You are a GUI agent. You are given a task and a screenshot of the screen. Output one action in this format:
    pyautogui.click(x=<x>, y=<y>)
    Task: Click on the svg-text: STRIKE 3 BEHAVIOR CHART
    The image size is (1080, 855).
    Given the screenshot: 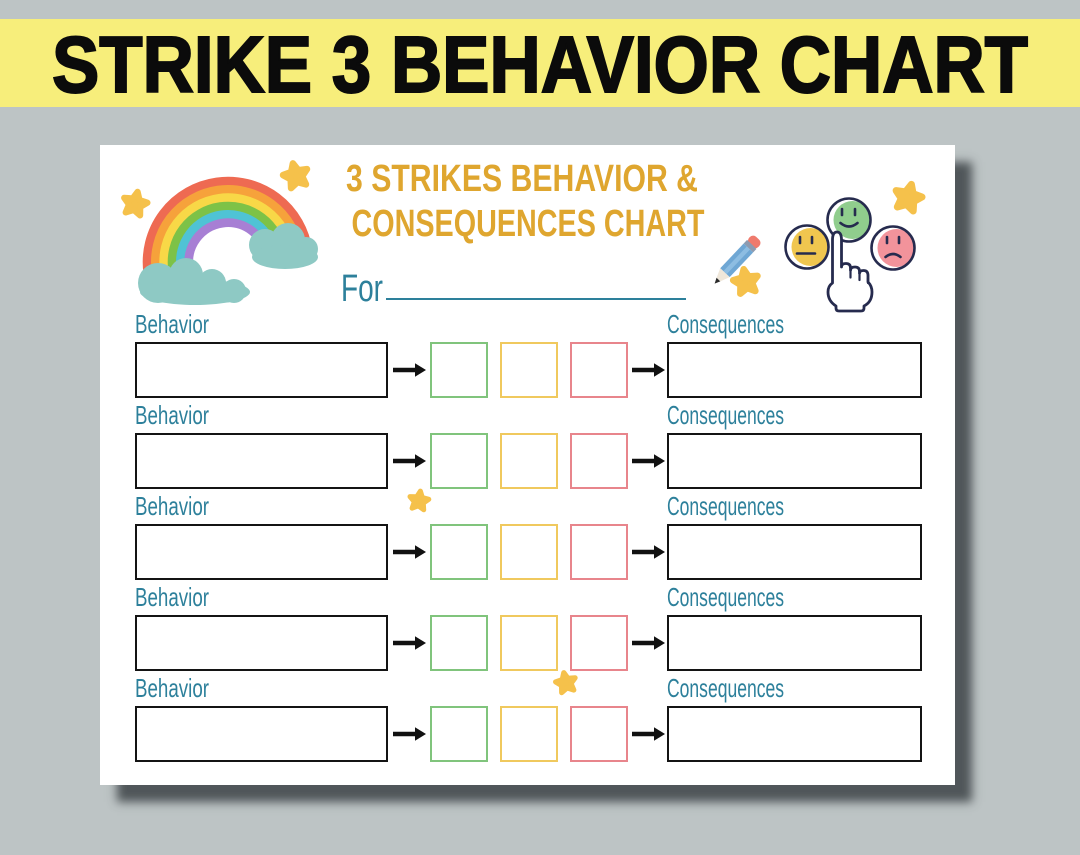 What is the action you would take?
    pyautogui.click(x=540, y=63)
    